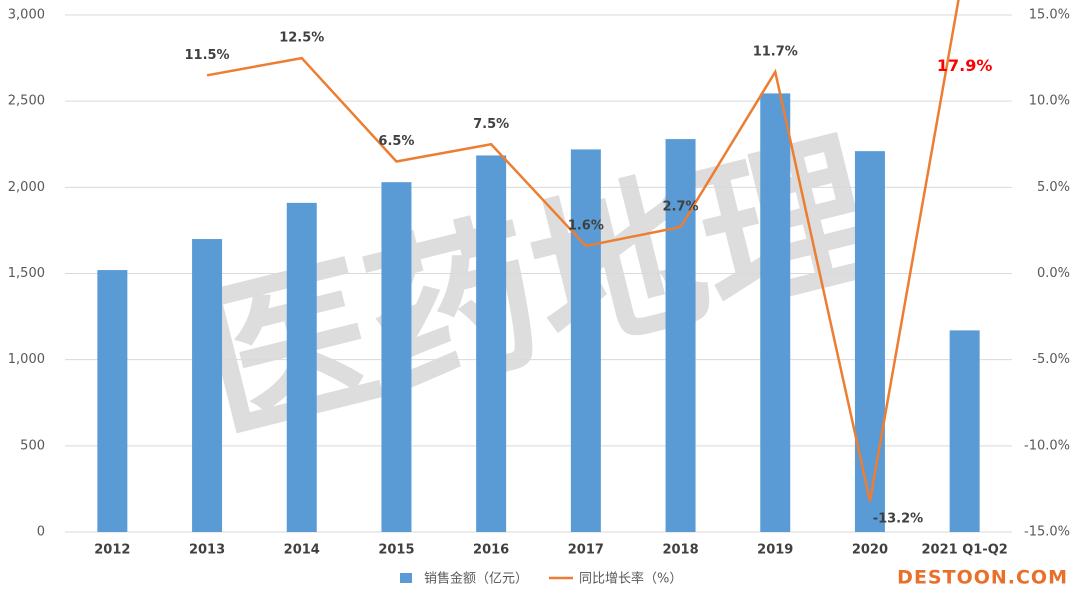  What do you see at coordinates (26, 273) in the screenshot?
I see `y-tick-label: 1,500` at bounding box center [26, 273].